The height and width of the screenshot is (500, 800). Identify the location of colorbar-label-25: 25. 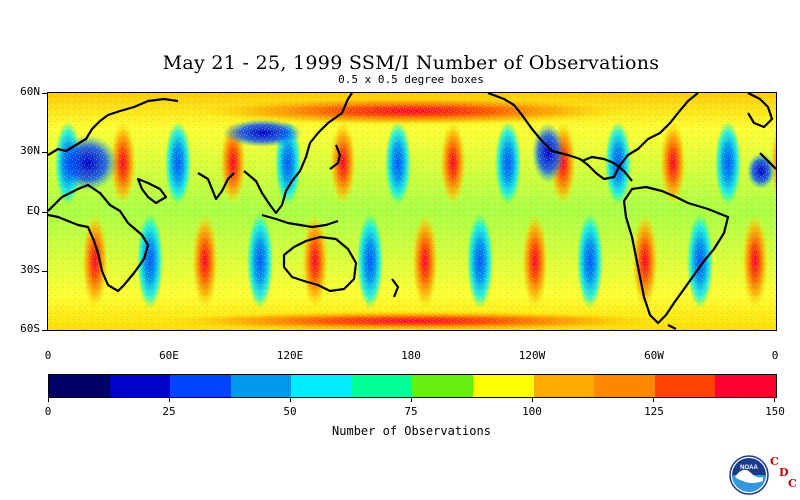
(169, 411).